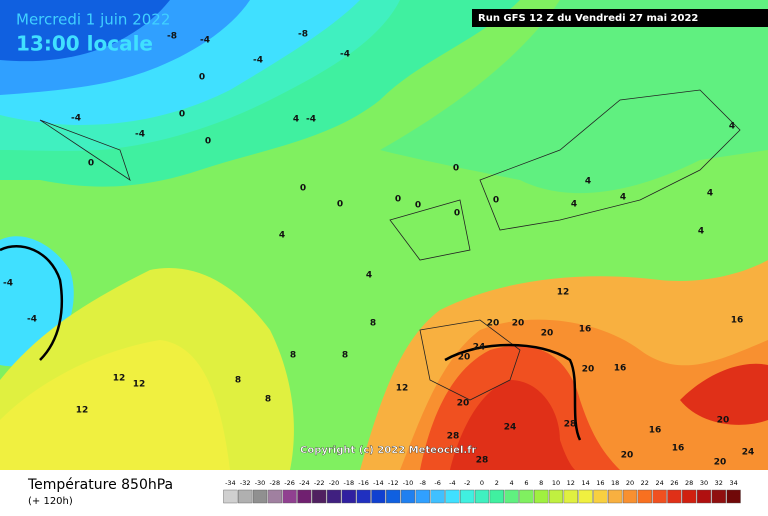 This screenshot has height=516, width=768. I want to click on scale-label: 26, so click(674, 483).